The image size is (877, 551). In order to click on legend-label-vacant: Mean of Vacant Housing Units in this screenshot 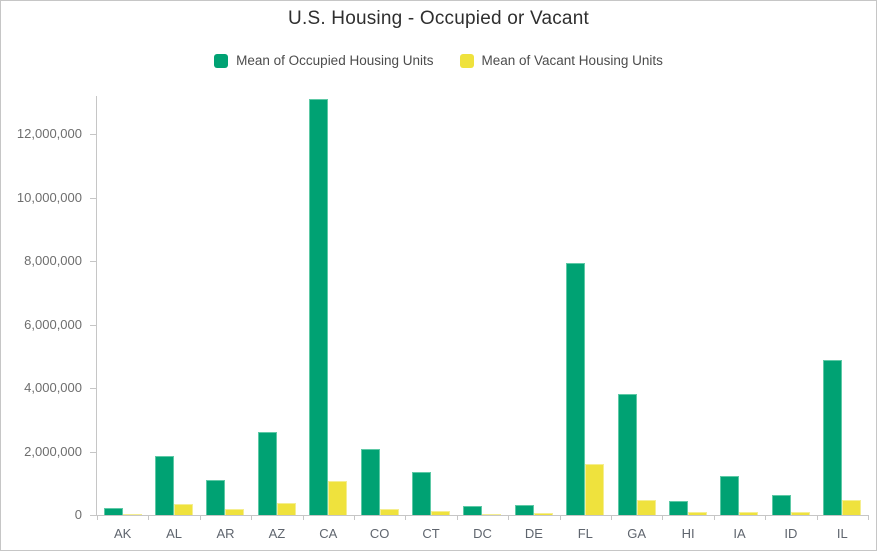, I will do `click(572, 60)`.